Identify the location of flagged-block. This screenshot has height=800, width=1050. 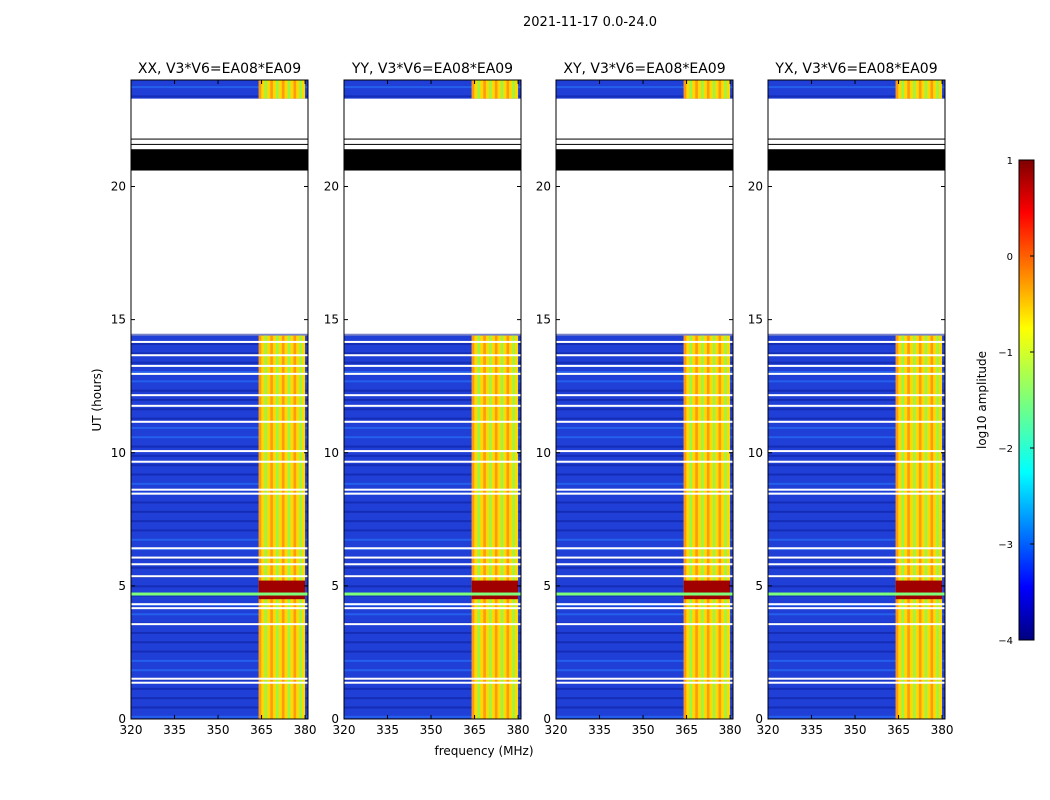
(219, 160).